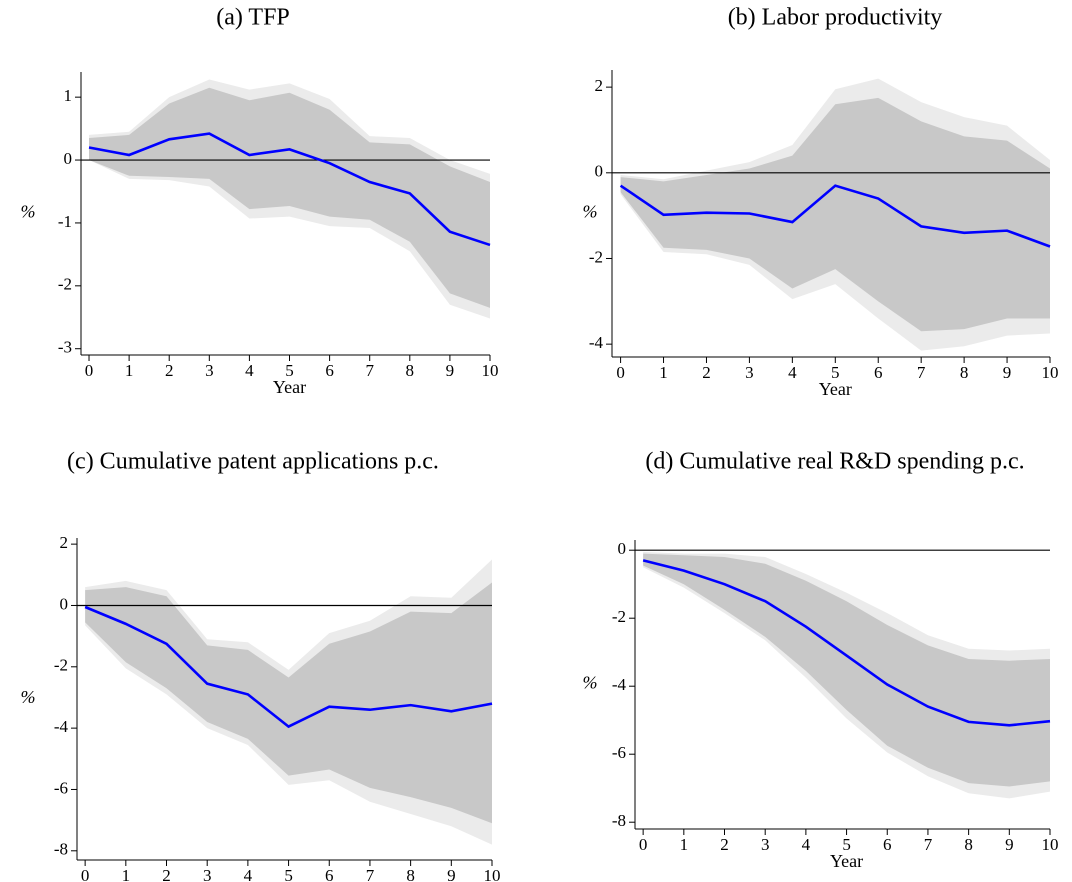 The width and height of the screenshot is (1072, 882). Describe the element at coordinates (68, 95) in the screenshot. I see `y-tick-label: 1` at that location.